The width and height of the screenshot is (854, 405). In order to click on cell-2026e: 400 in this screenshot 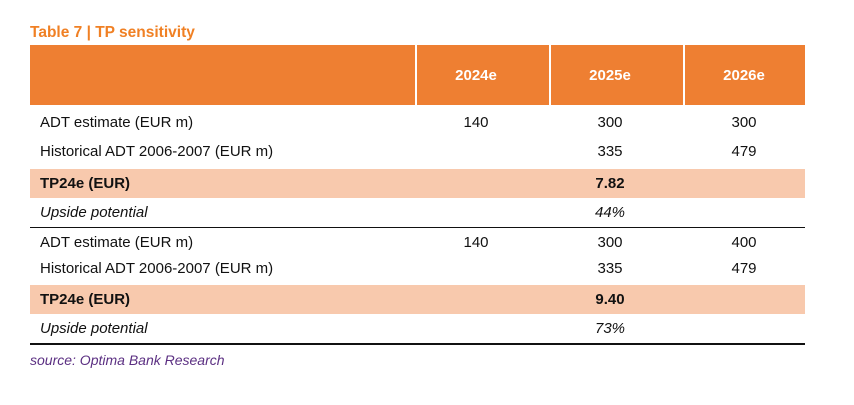, I will do `click(744, 242)`.